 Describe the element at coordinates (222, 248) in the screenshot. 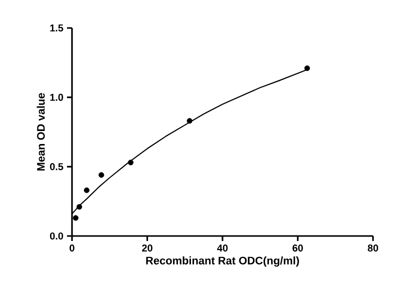

I see `x-tick-label: 40` at that location.